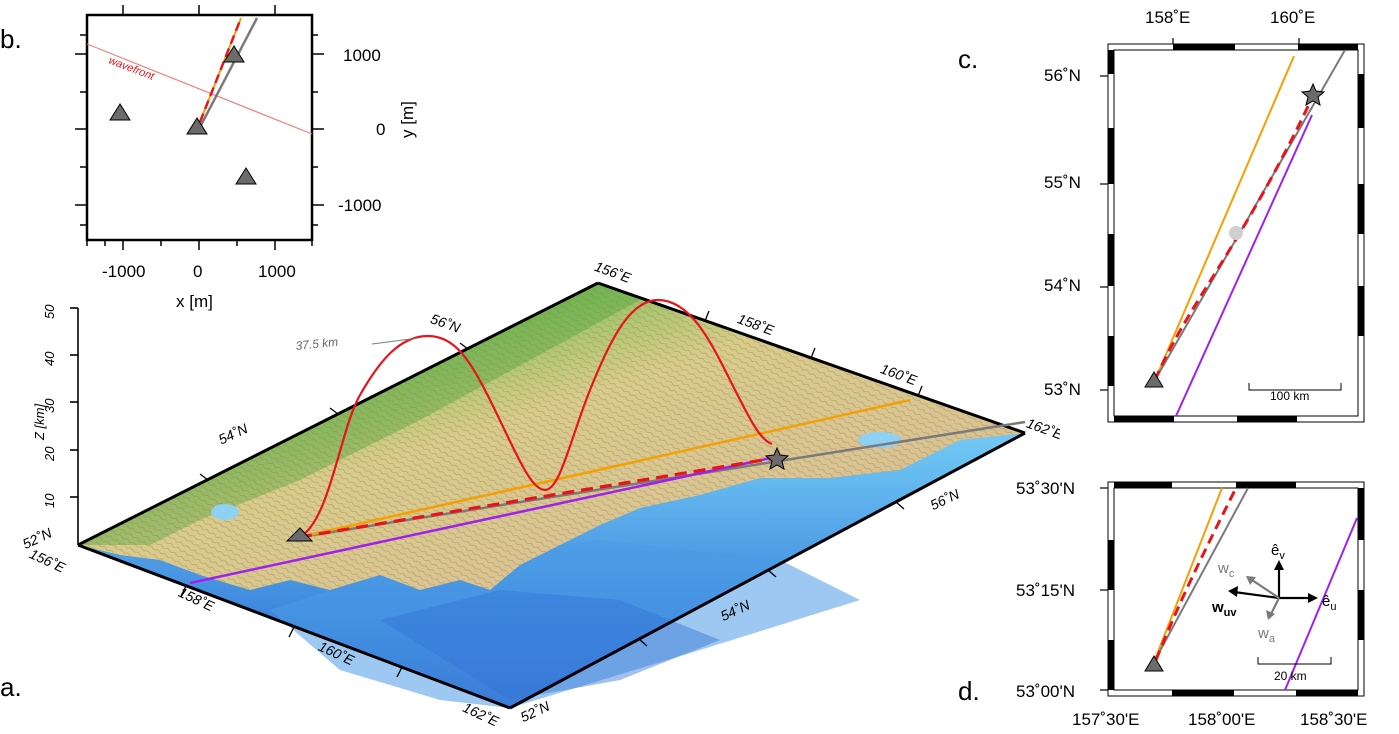 The image size is (1399, 734). Describe the element at coordinates (1329, 603) in the screenshot. I see `vector-eu-label: êu` at that location.